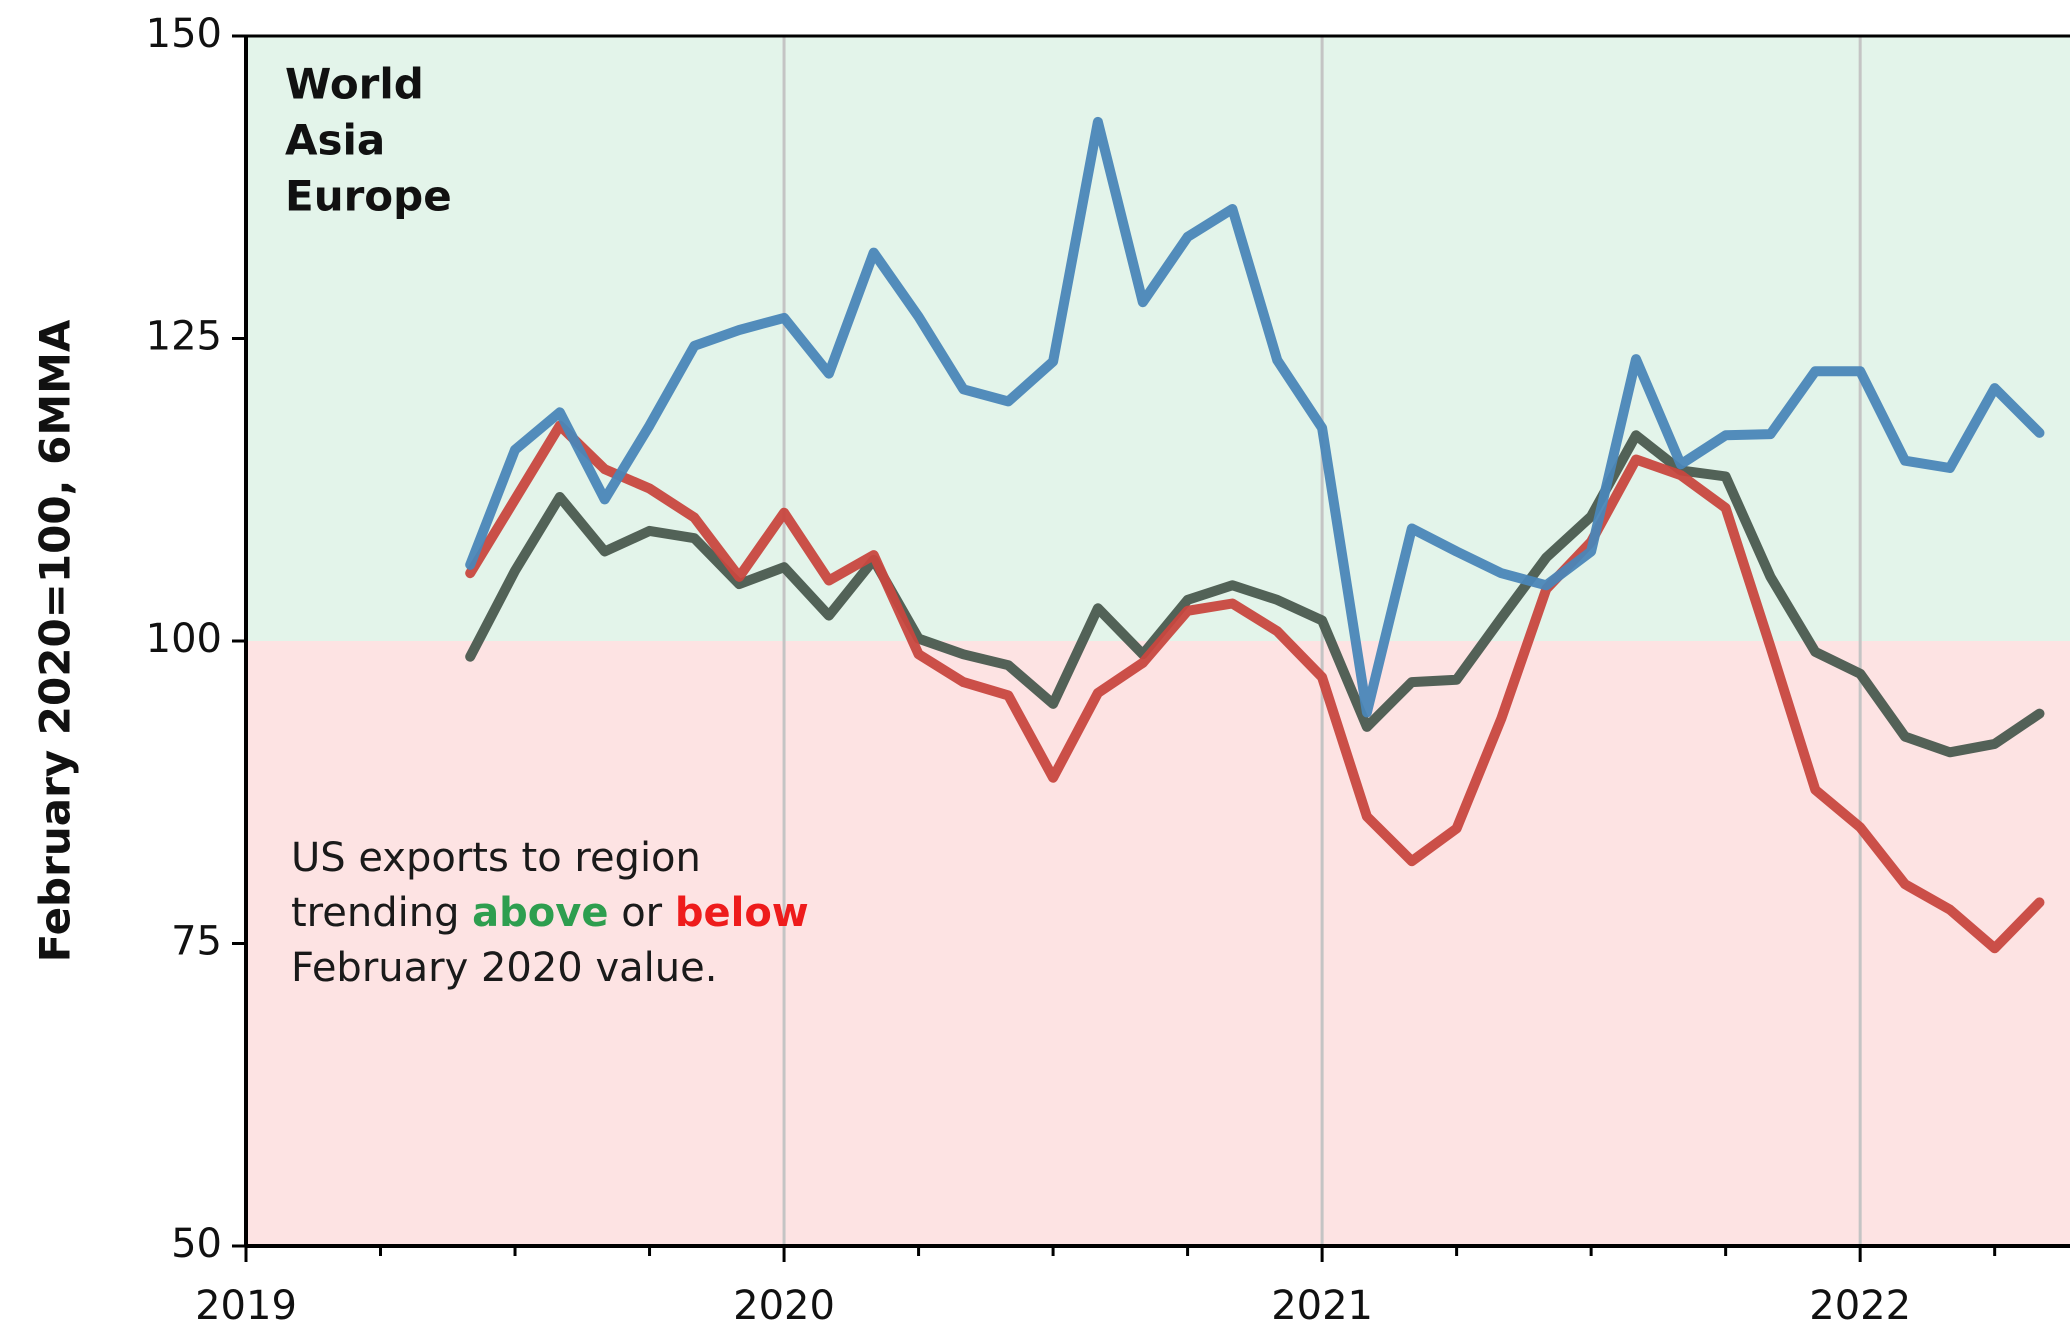 This screenshot has width=2070, height=1335. I want to click on annotation-part: February 2020 value., so click(504, 968).